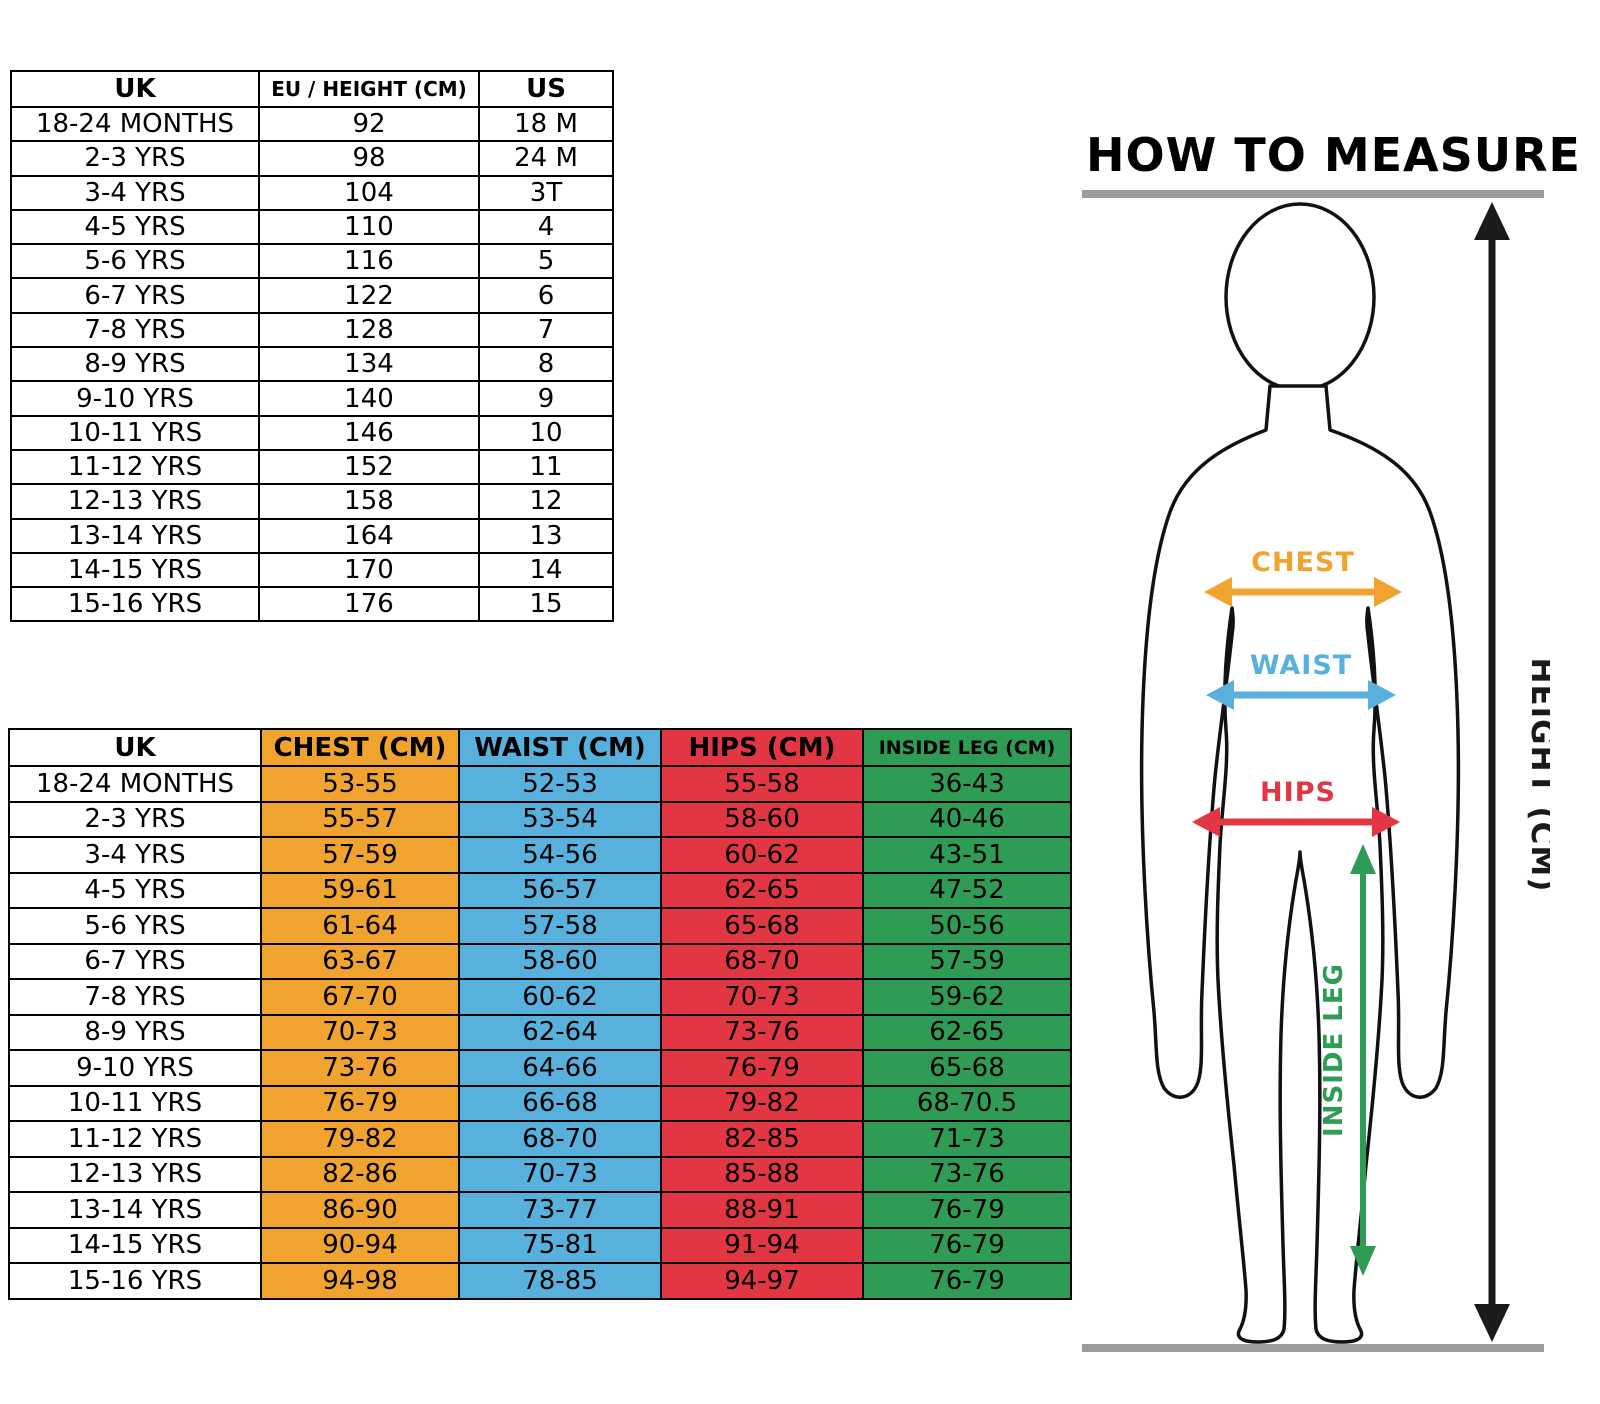 Image resolution: width=1600 pixels, height=1404 pixels. What do you see at coordinates (1334, 1050) in the screenshot?
I see `inside-leg-label: INSIDE LEG` at bounding box center [1334, 1050].